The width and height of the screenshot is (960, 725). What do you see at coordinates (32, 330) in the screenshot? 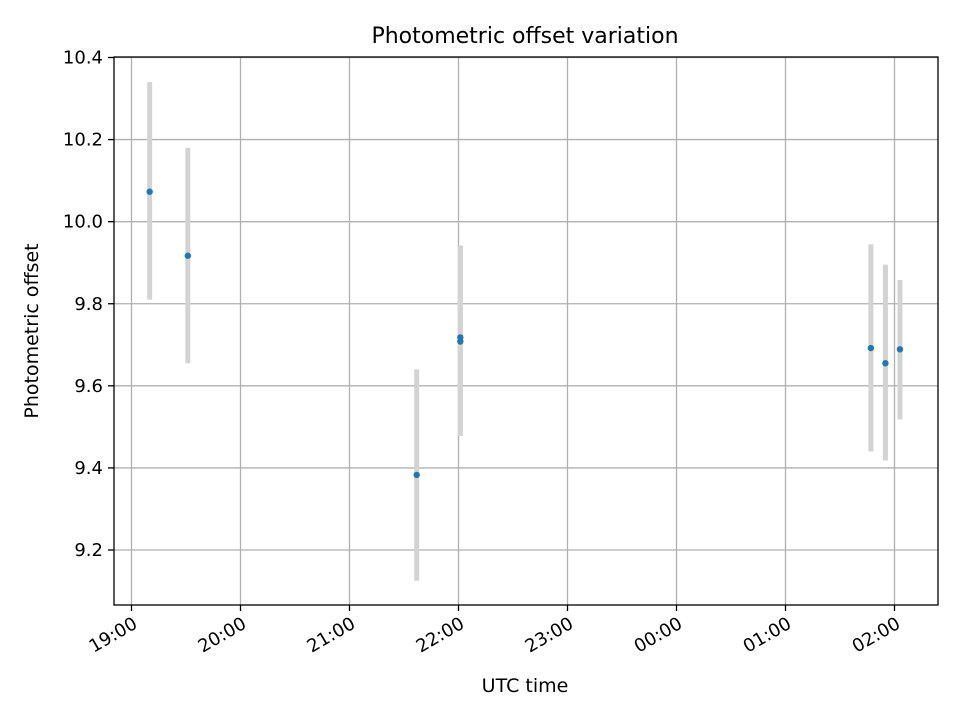
I see `y-axis-label: Photometric offset` at bounding box center [32, 330].